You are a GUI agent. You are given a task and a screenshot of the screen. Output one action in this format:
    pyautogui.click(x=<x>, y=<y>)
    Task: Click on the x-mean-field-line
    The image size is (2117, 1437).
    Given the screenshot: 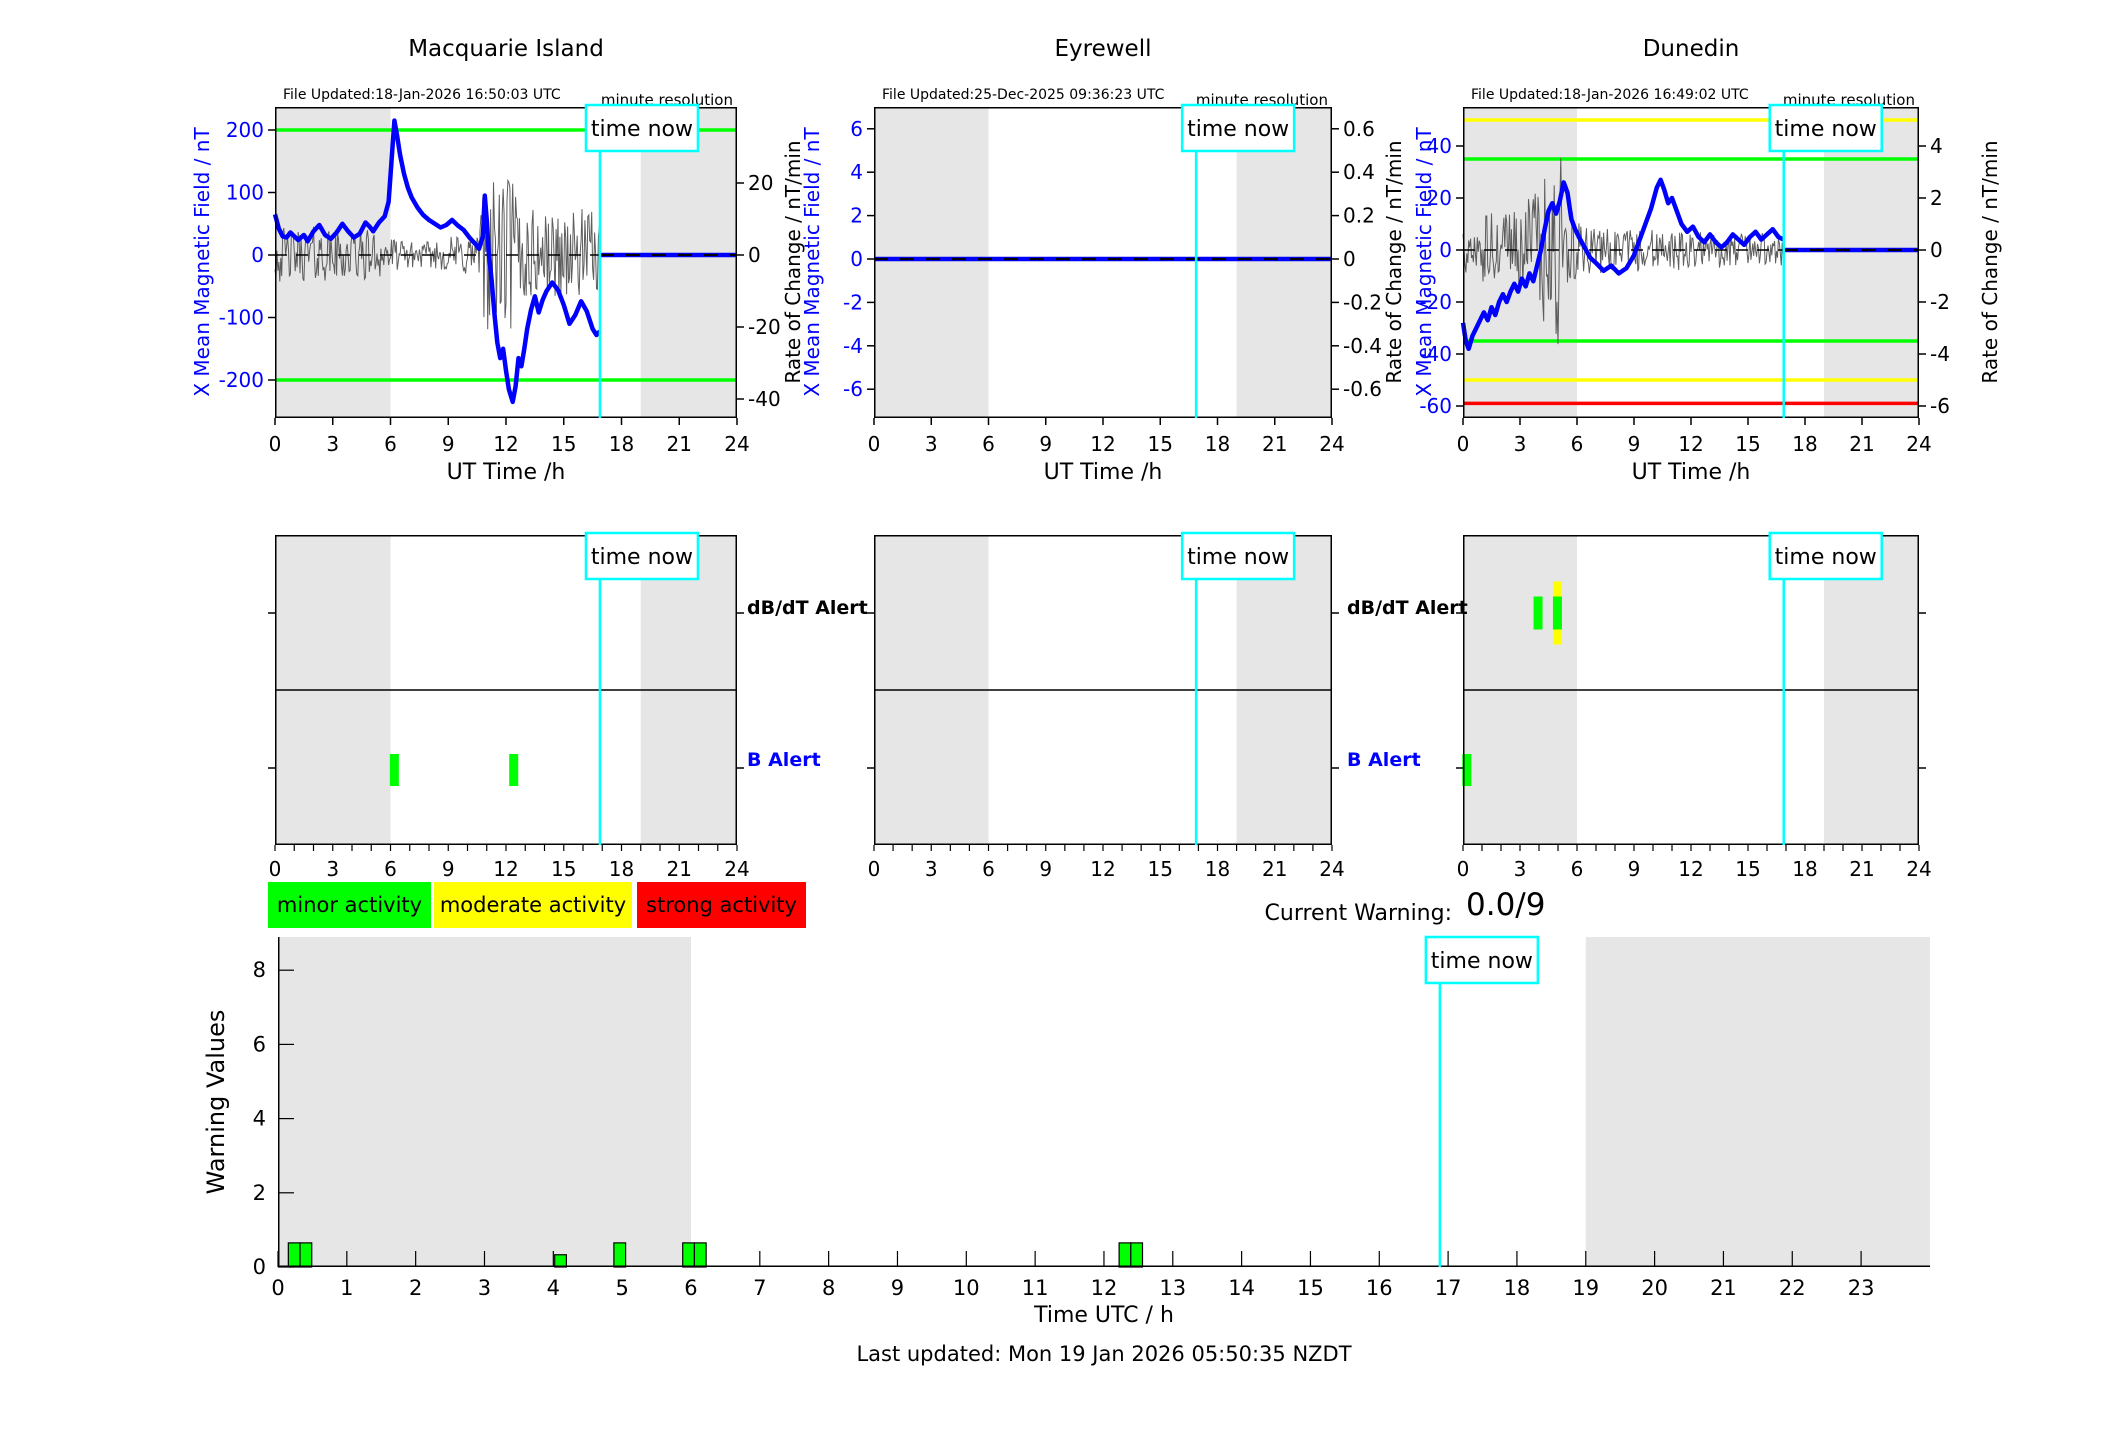 What is the action you would take?
    pyautogui.click(x=437, y=261)
    